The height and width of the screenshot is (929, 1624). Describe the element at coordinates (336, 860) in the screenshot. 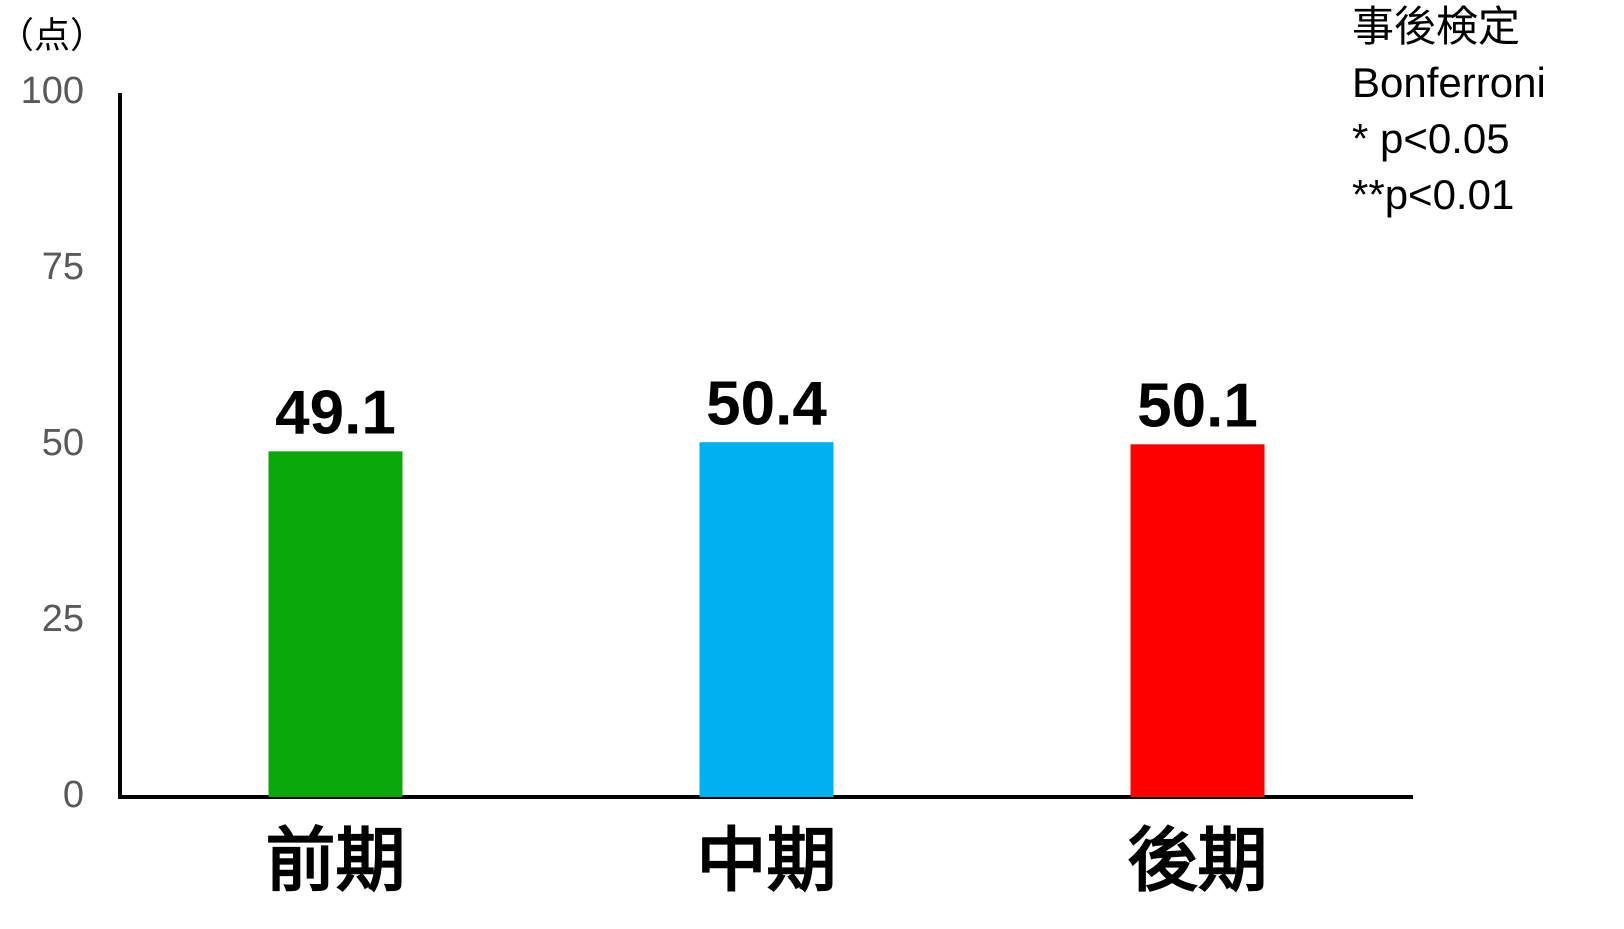

I see `x-tick-label: 前期` at that location.